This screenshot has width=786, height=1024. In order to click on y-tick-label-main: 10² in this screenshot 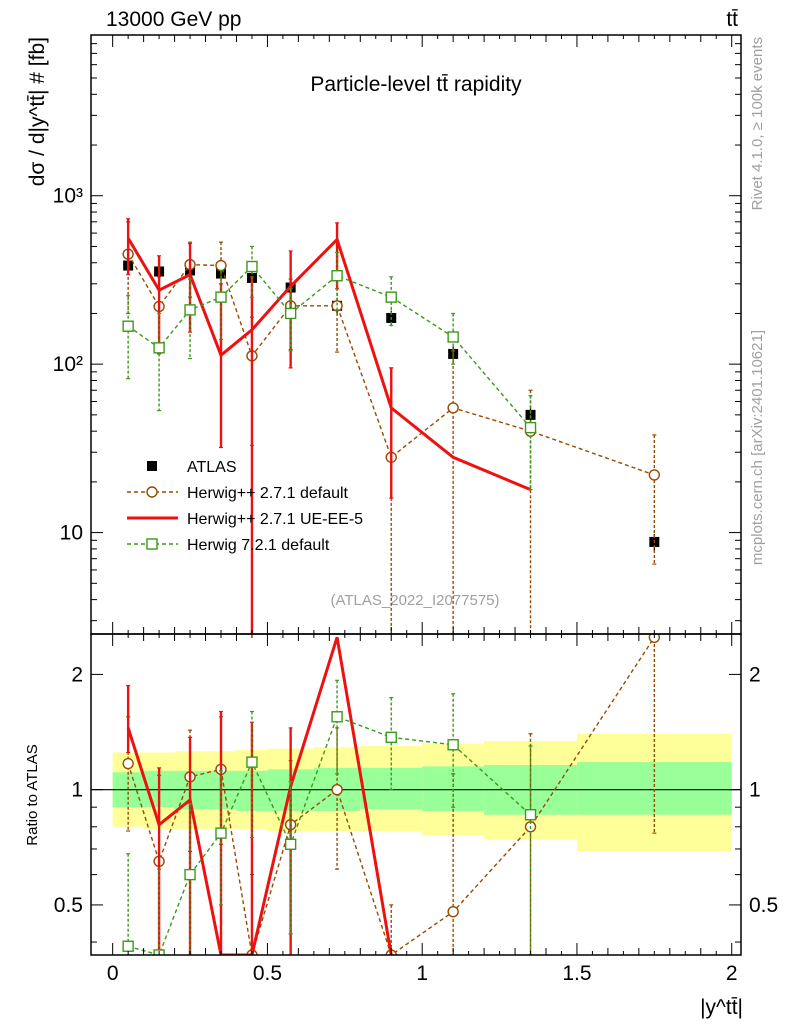, I will do `click(68, 364)`.